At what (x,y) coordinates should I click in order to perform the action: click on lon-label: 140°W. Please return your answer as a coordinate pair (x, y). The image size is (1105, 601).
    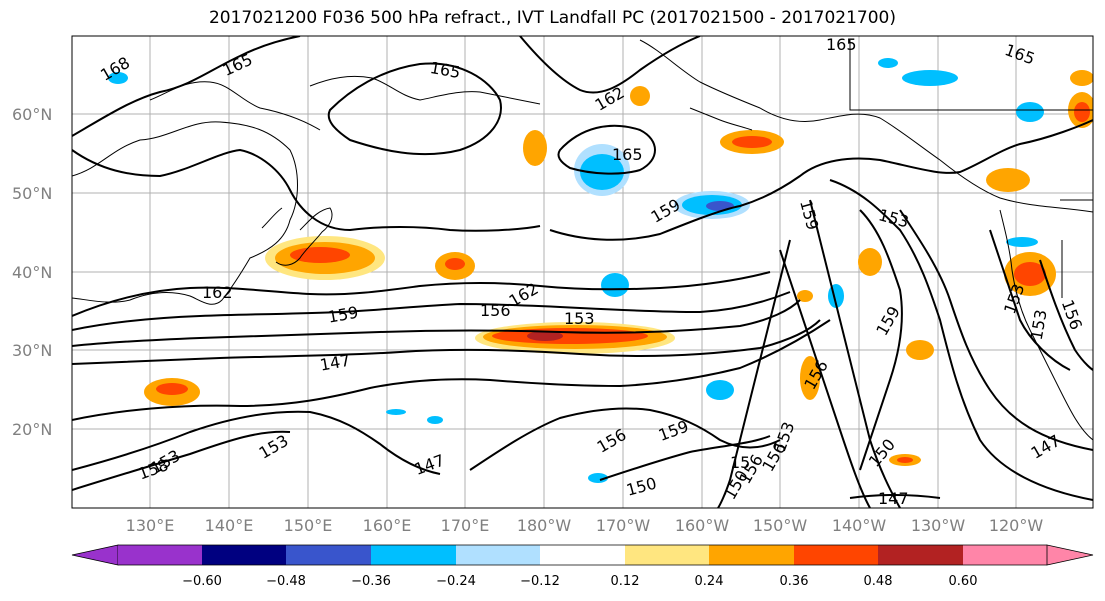
    Looking at the image, I should click on (859, 525).